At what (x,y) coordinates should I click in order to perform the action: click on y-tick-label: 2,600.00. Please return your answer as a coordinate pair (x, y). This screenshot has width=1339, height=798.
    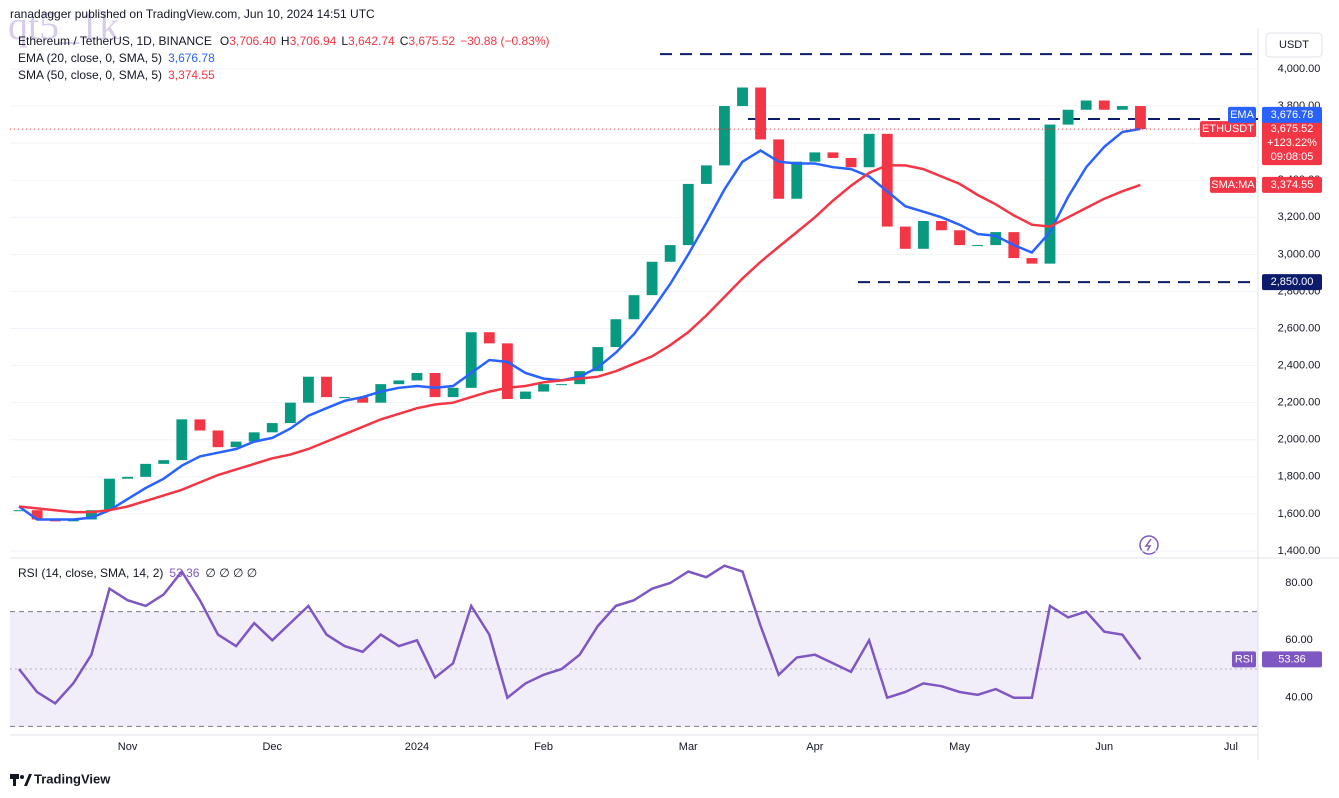
    Looking at the image, I should click on (1299, 328).